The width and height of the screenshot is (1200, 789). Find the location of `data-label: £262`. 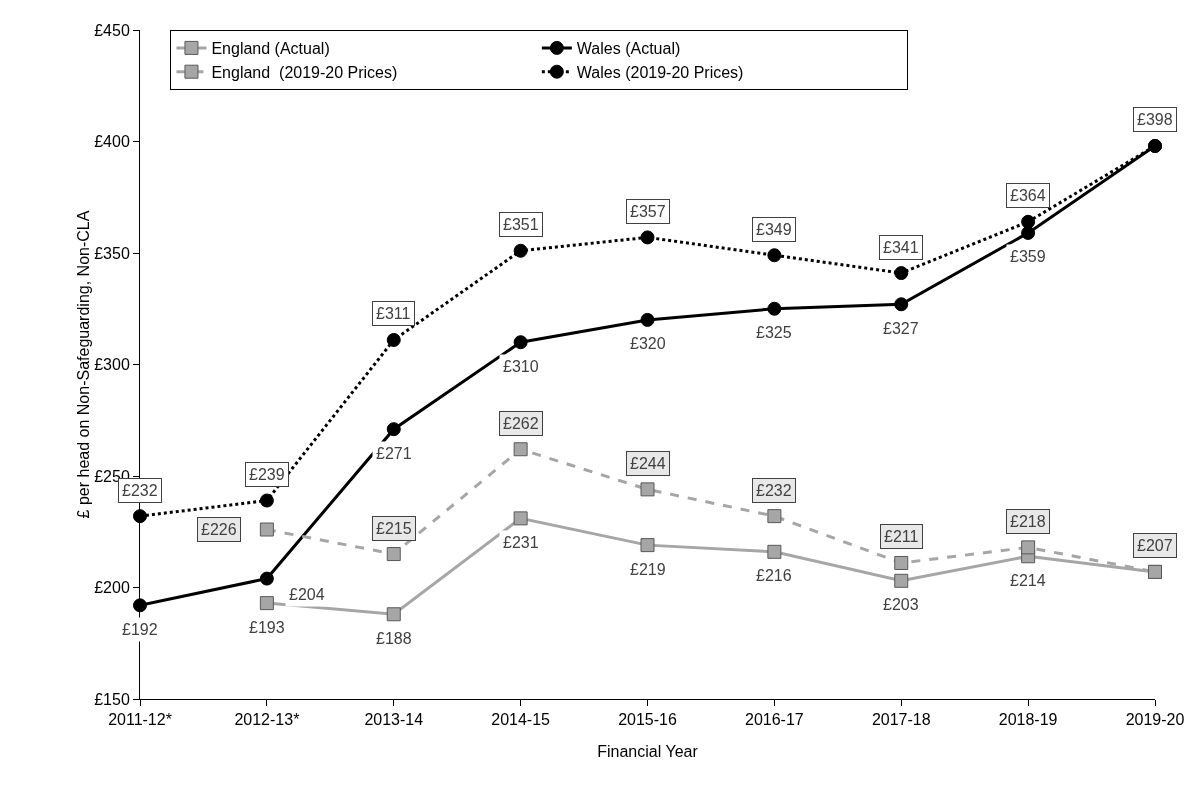

data-label: £262 is located at coordinates (521, 423).